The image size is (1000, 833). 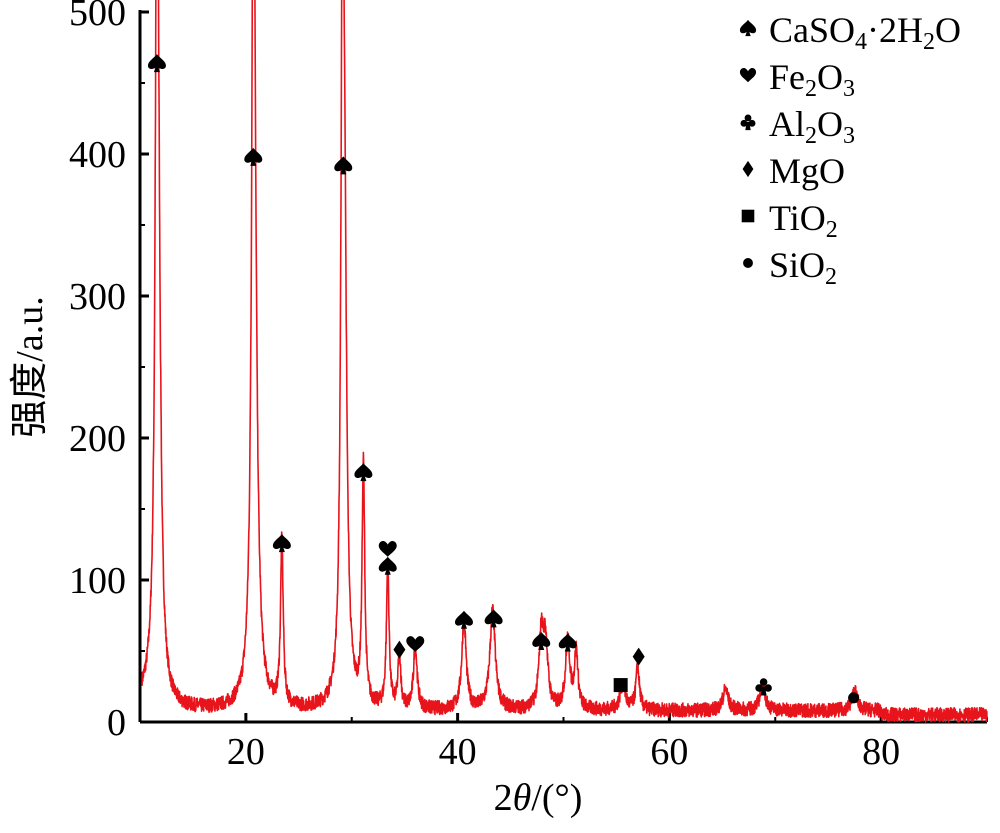 What do you see at coordinates (30, 366) in the screenshot?
I see `y-axis-title: 强度/a.u.` at bounding box center [30, 366].